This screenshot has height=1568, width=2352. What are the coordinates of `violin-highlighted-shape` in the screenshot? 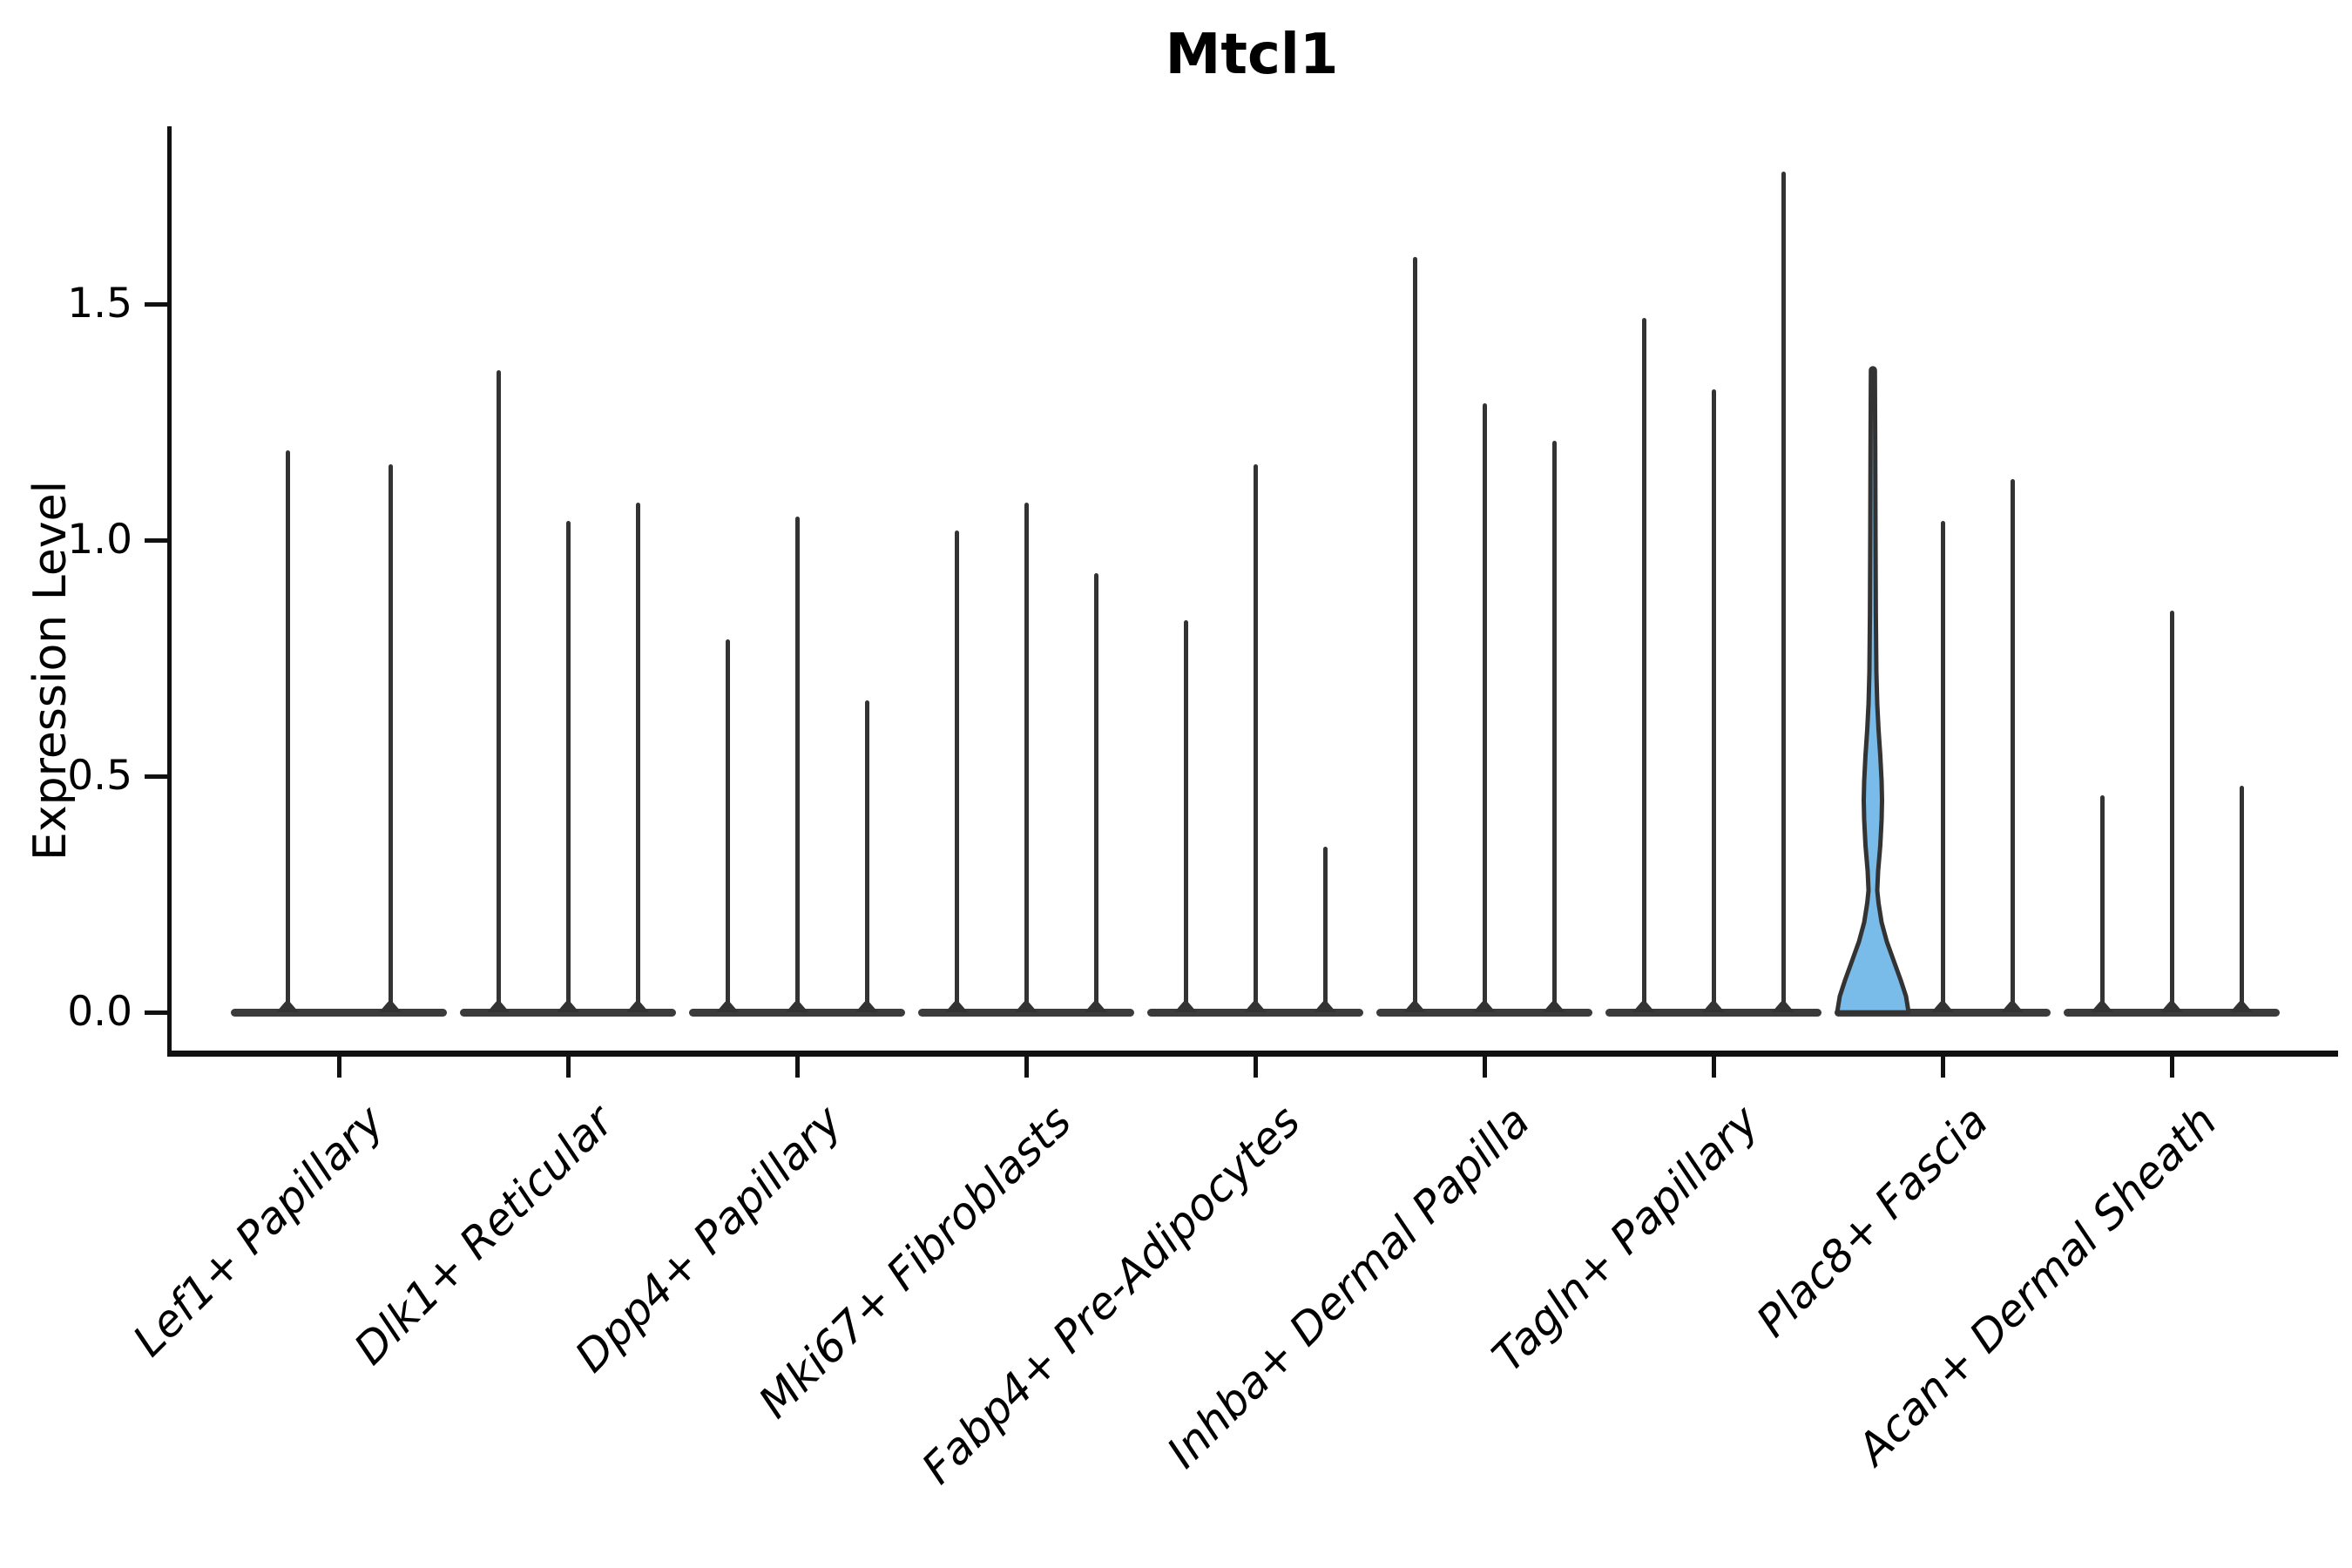 It's located at (1873, 690).